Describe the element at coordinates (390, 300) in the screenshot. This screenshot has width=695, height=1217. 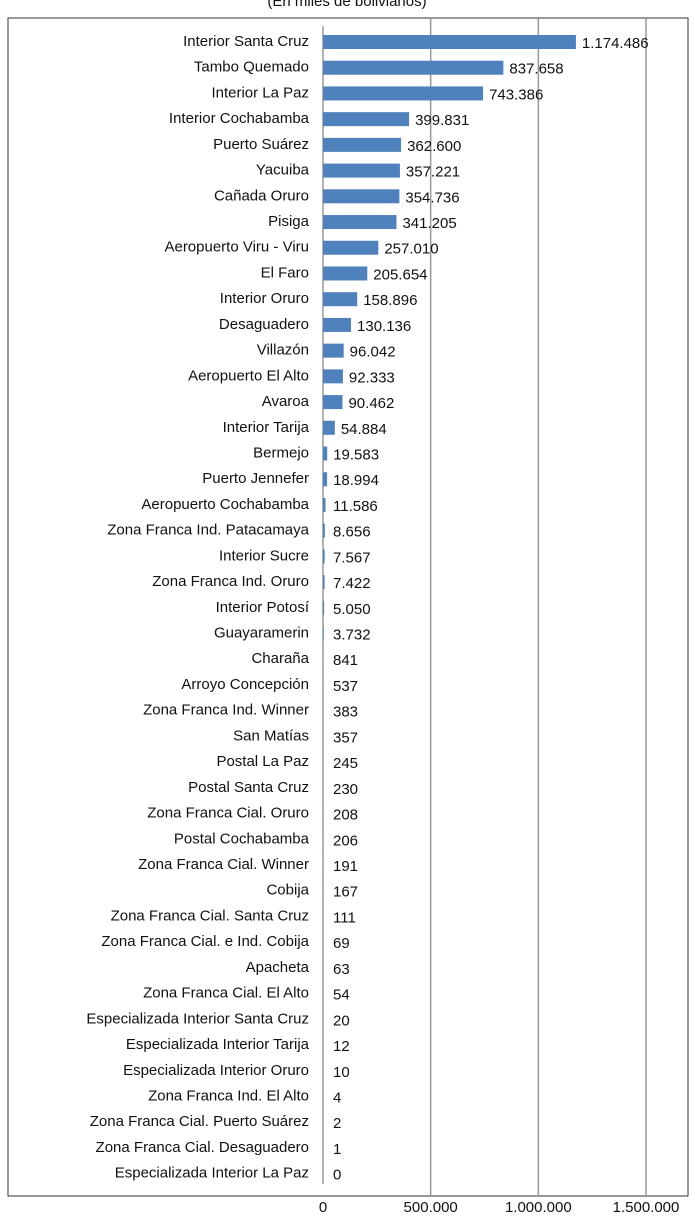
I see `data-label: 158.896` at that location.